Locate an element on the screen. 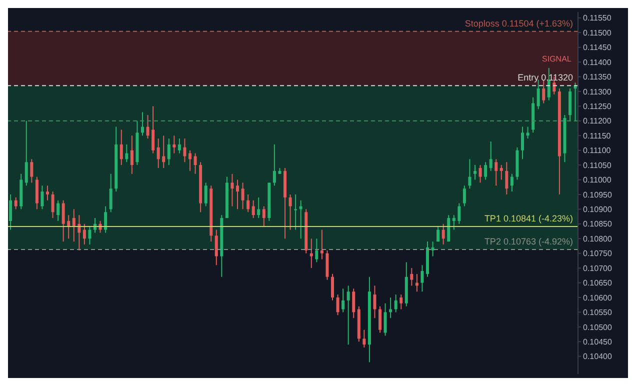  y-tick-label: 0.10400 is located at coordinates (597, 357).